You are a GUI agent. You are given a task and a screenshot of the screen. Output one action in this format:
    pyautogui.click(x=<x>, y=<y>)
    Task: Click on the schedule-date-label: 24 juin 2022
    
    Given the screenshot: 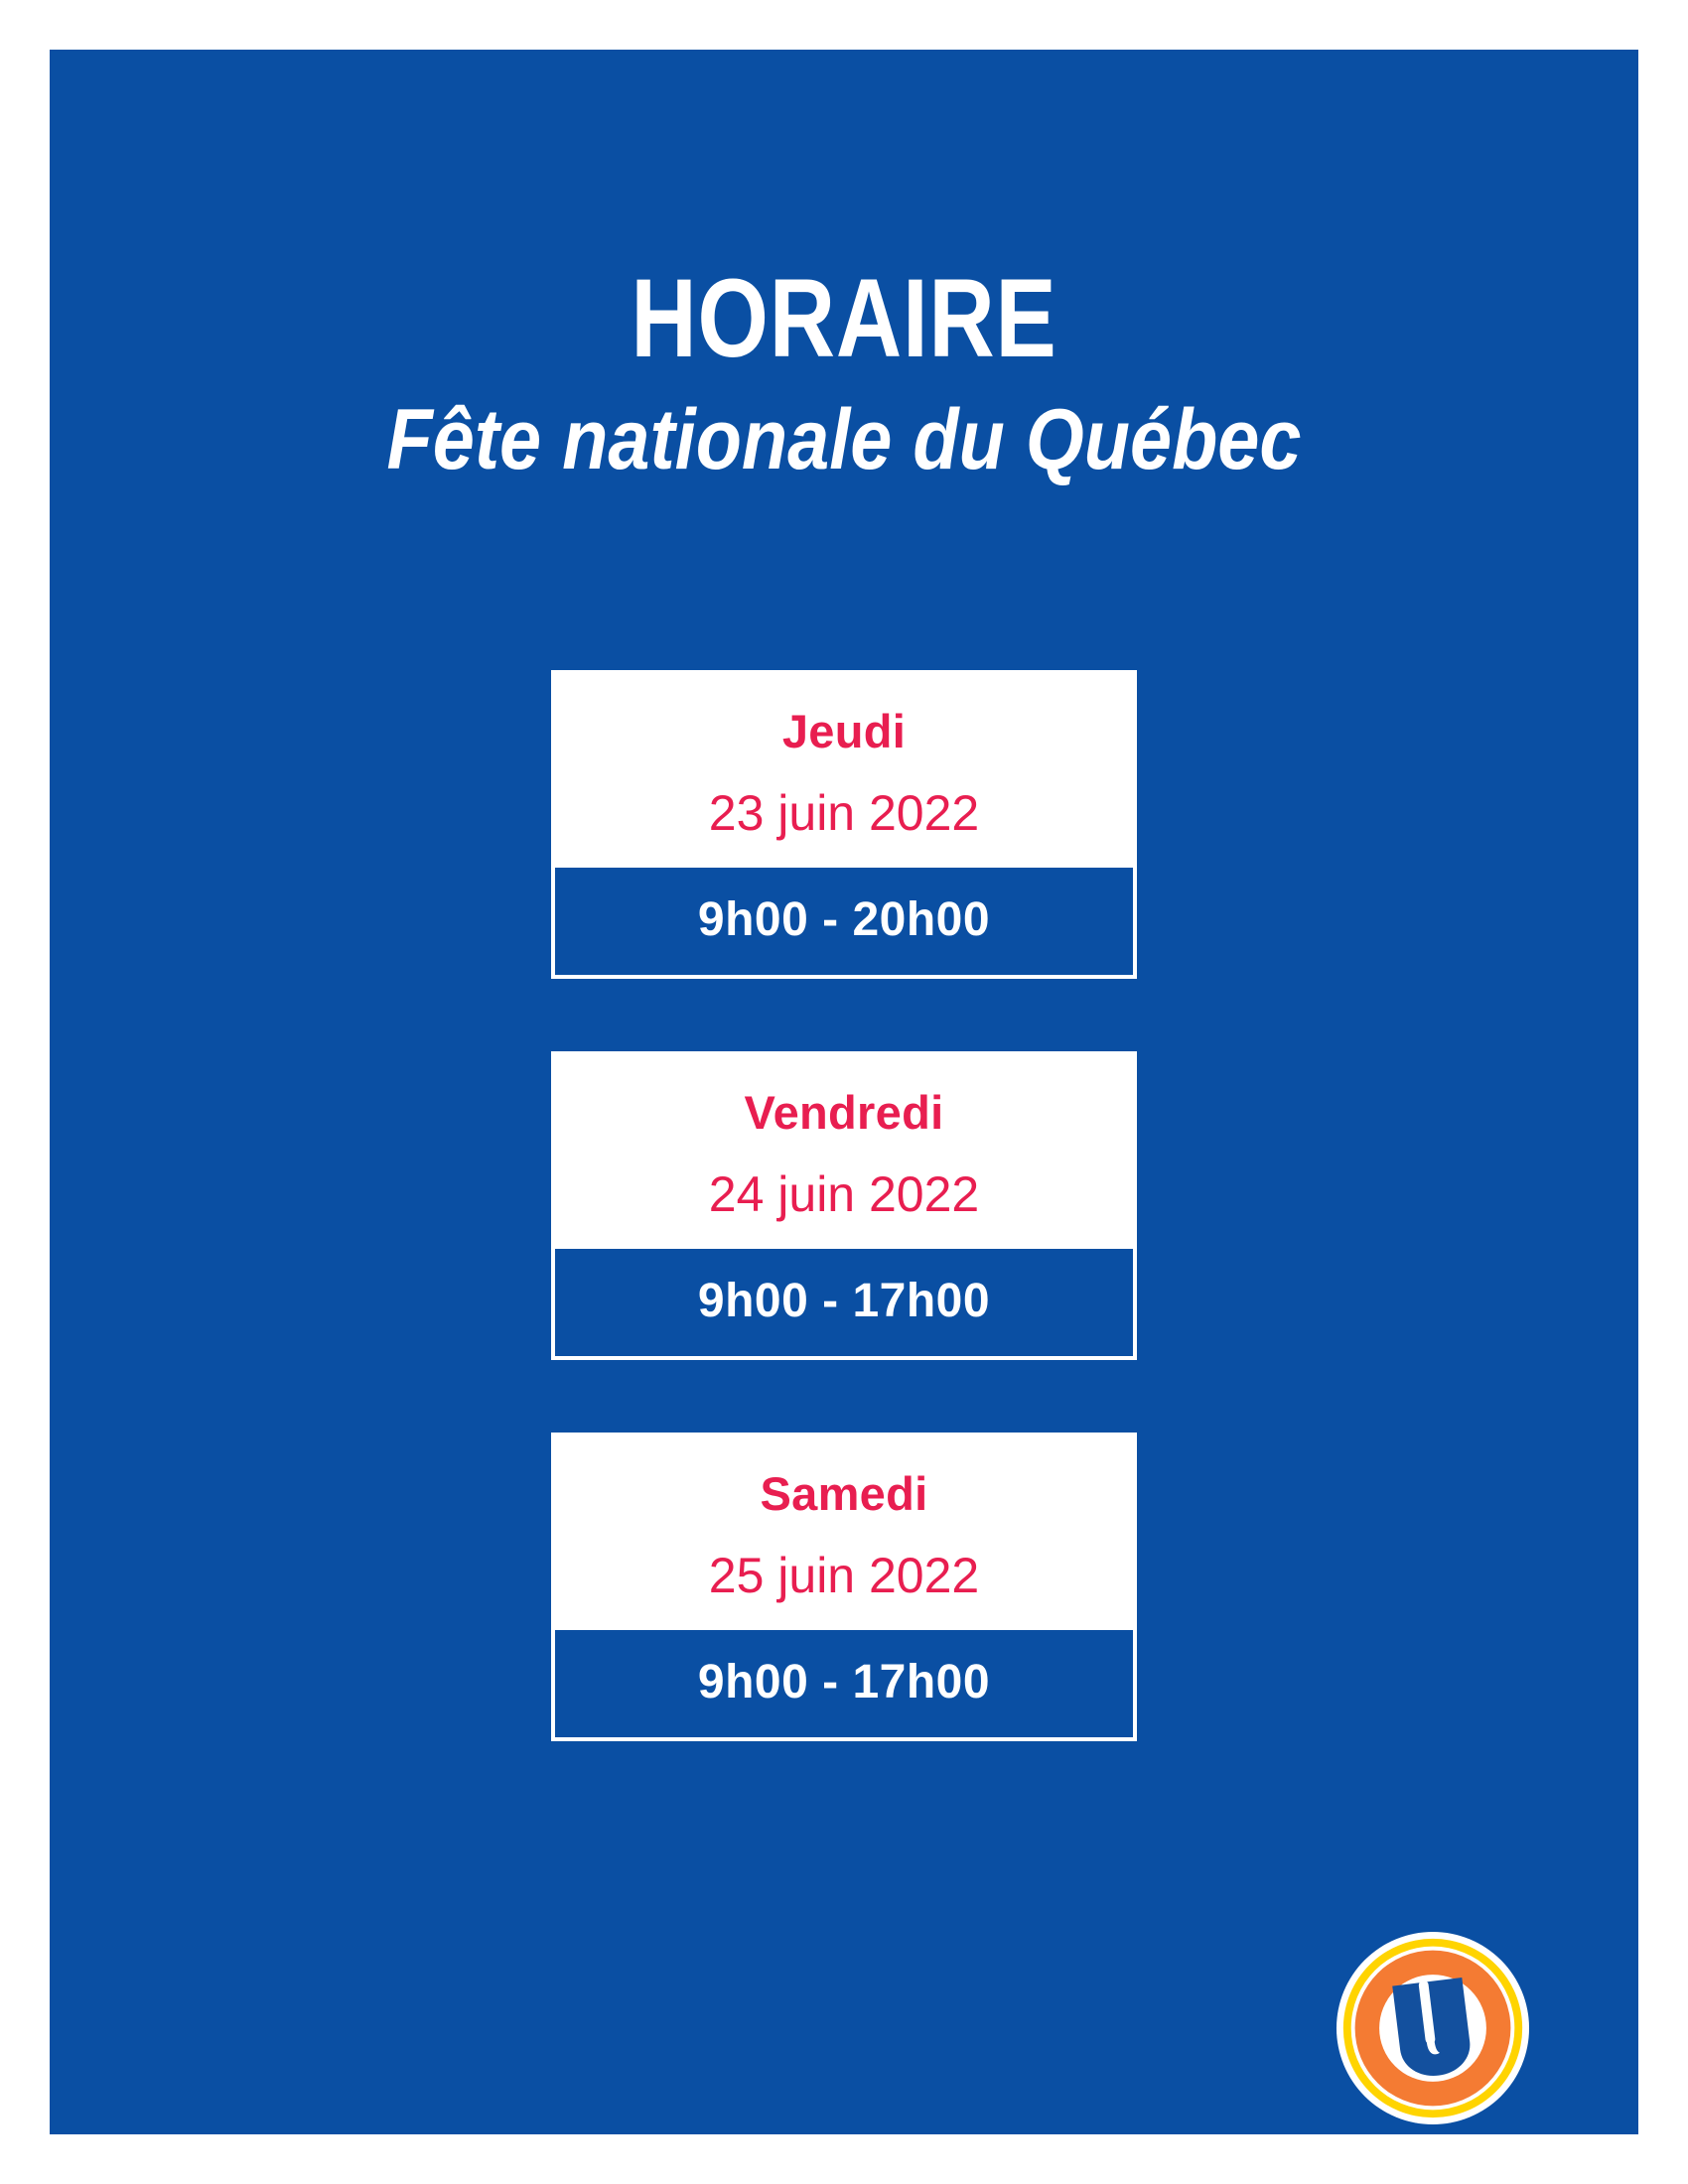 What is the action you would take?
    pyautogui.click(x=844, y=1194)
    